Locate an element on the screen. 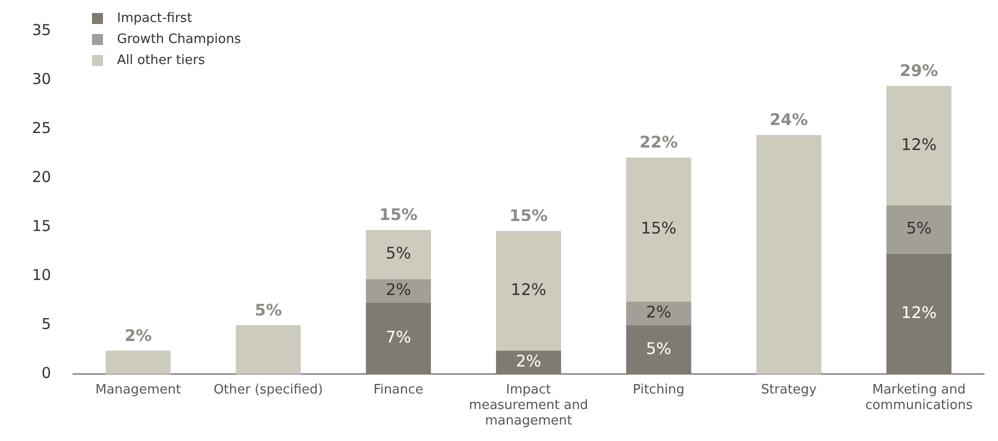  y-tick-label: 20 is located at coordinates (42, 177).